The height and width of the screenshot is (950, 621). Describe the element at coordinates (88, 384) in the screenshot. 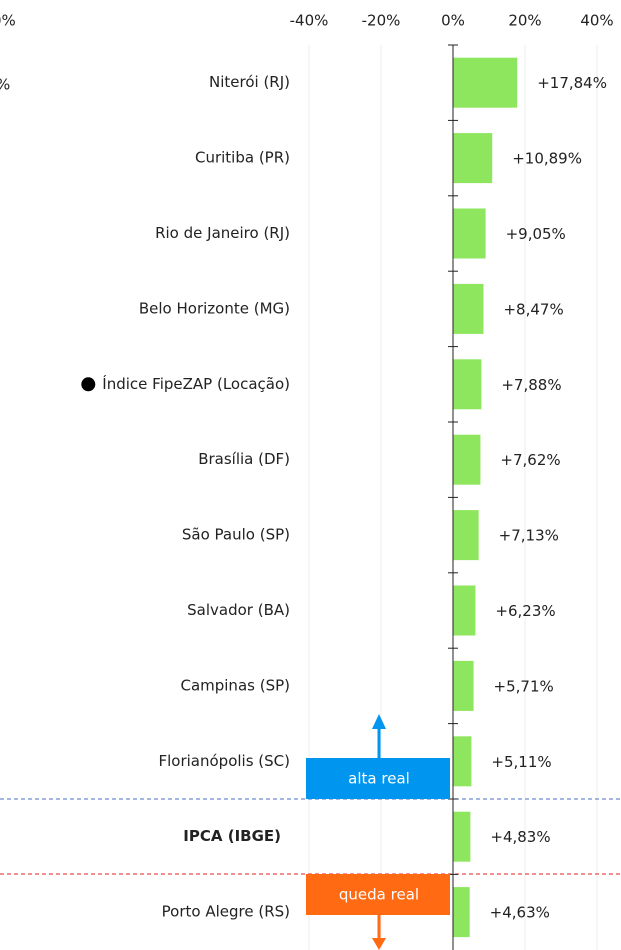

I see `legend-dot` at that location.